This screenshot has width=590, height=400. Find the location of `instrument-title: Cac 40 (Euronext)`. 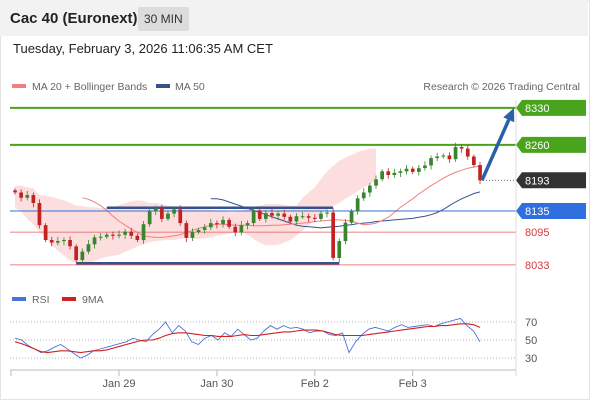

instrument-title: Cac 40 (Euronext) is located at coordinates (74, 18).